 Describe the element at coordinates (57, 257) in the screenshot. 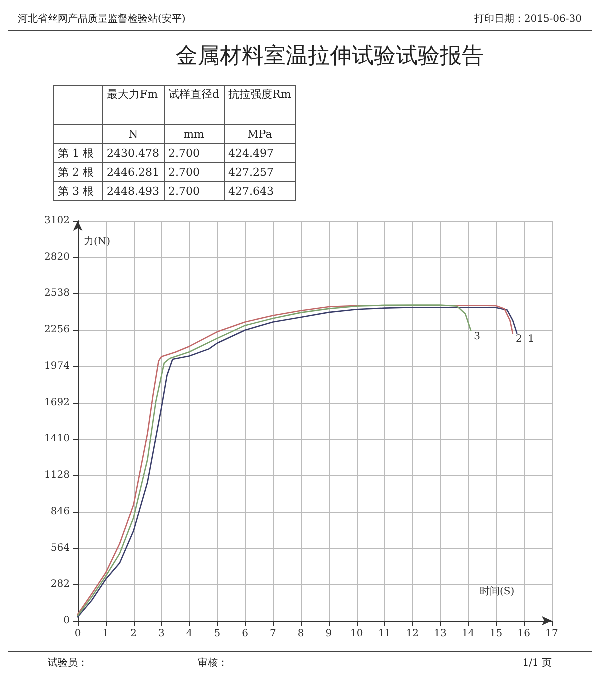

I see `y-tick-label: 2820` at that location.